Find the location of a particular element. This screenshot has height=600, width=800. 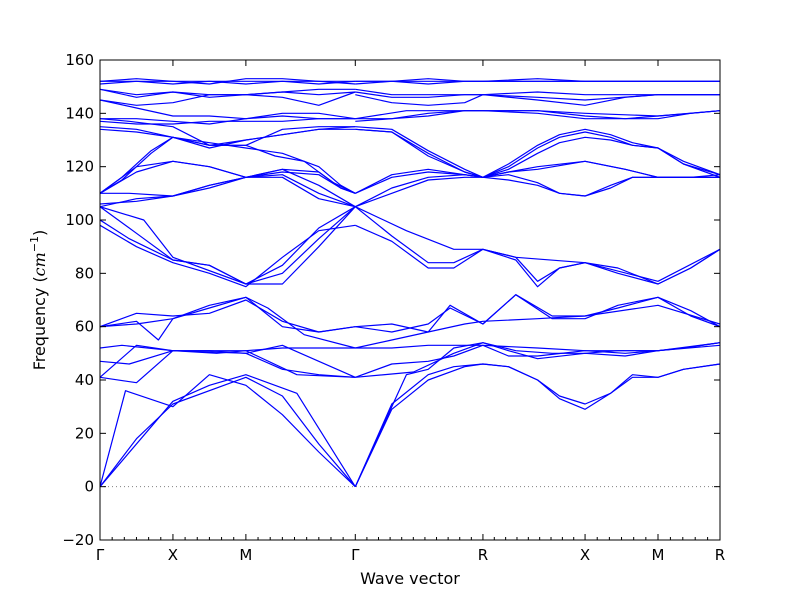

y-axis-title-text: Frequency ( is located at coordinates (39, 323).